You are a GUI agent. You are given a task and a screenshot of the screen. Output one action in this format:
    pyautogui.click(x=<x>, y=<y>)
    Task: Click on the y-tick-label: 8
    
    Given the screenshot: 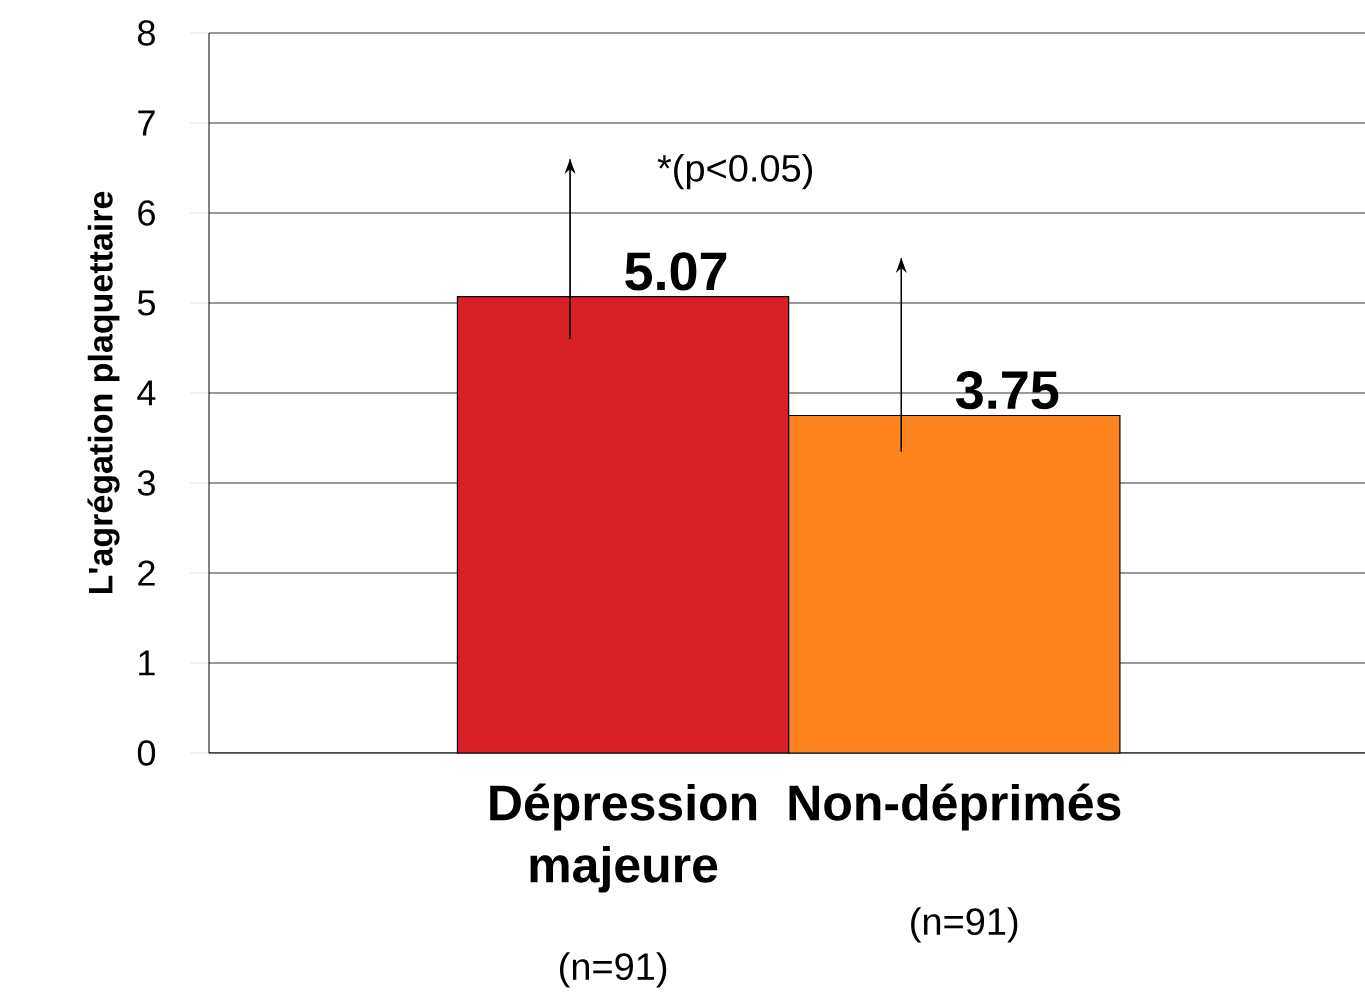 What is the action you would take?
    pyautogui.click(x=146, y=33)
    